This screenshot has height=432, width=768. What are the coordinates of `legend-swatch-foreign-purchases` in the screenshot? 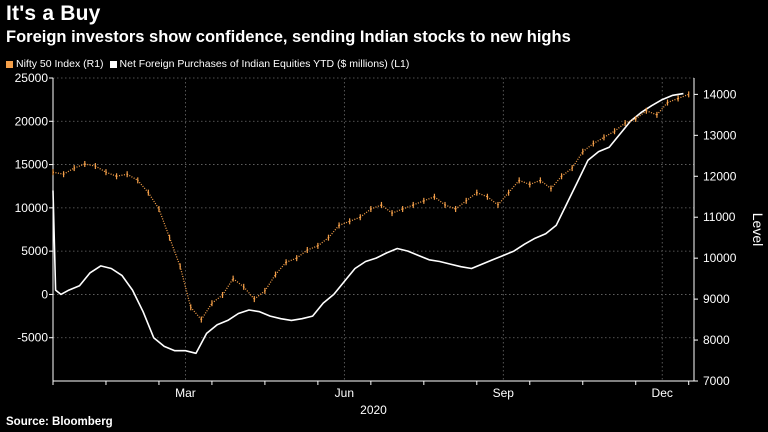 It's located at (113, 64).